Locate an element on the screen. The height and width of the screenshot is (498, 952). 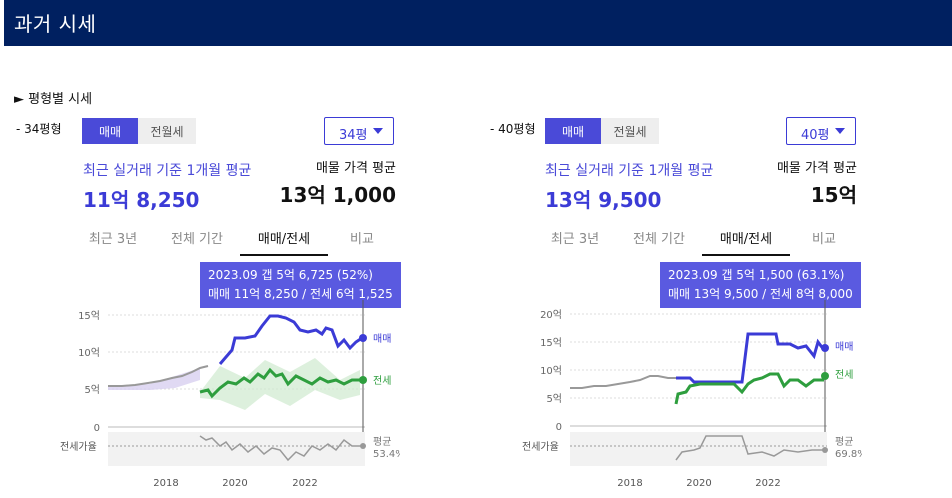
size-select-value: 34평 is located at coordinates (353, 135).